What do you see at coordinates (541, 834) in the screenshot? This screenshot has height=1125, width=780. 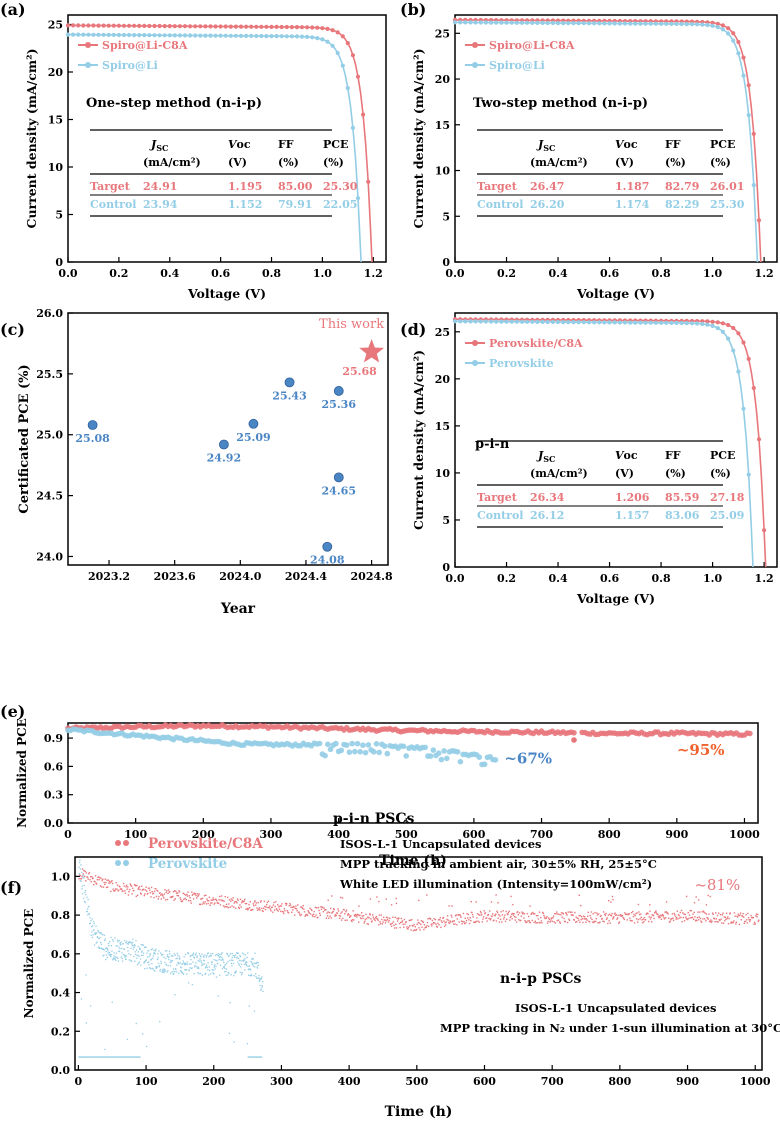 I see `x-tick-label: 700` at bounding box center [541, 834].